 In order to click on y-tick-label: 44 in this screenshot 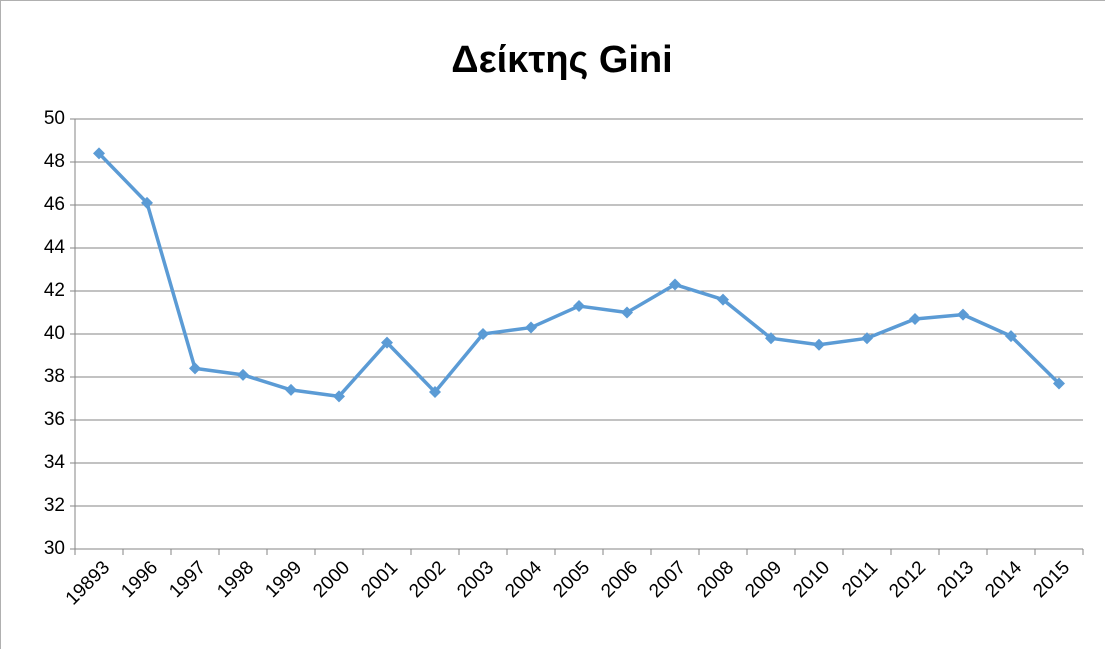, I will do `click(55, 247)`.